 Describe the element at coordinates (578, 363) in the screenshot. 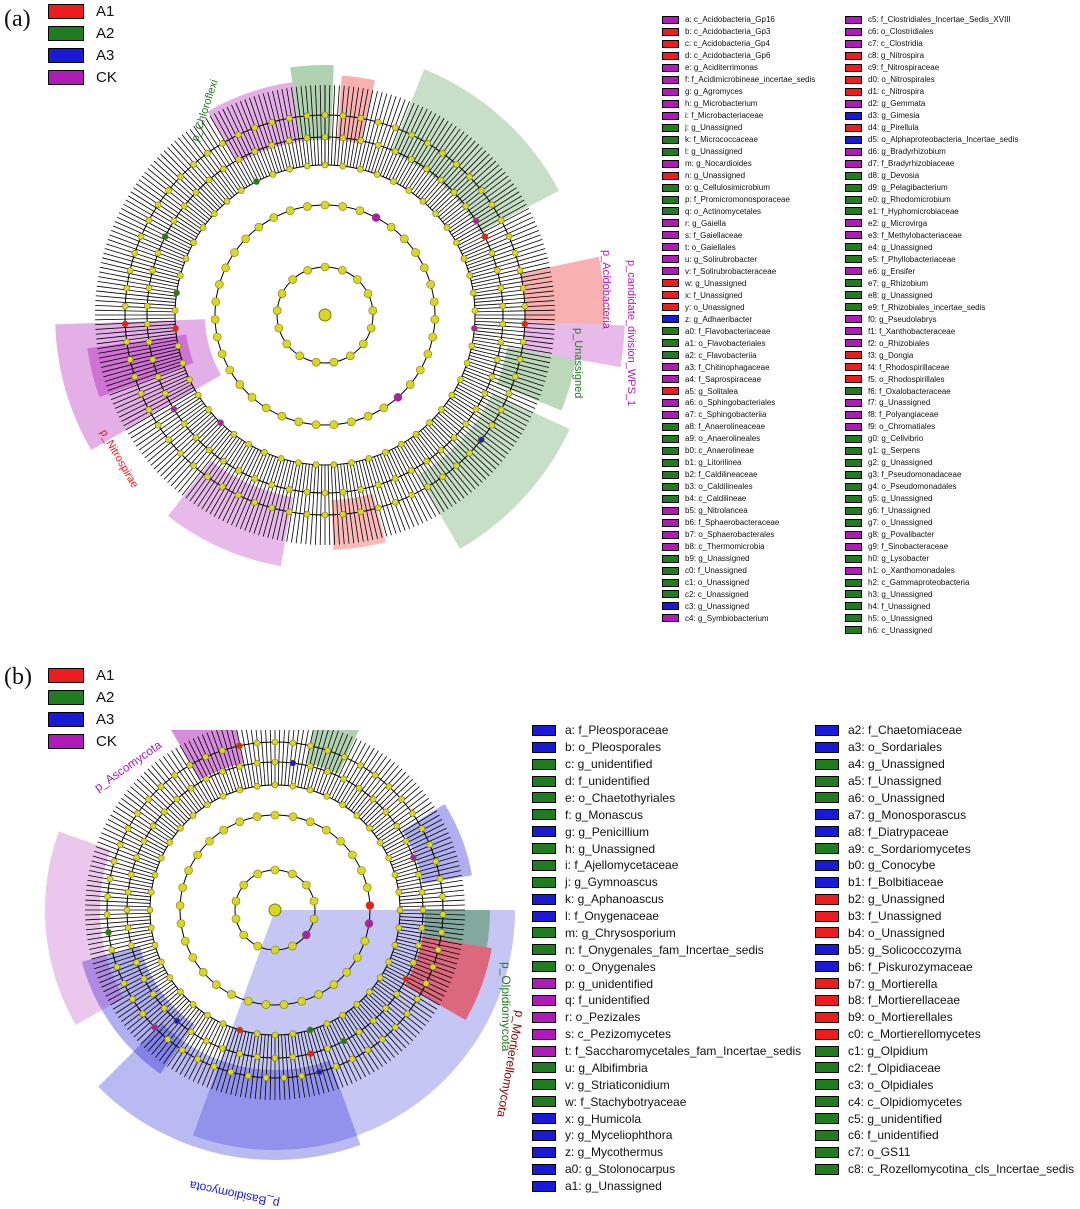

I see `clade-label: p_Unassigned` at that location.